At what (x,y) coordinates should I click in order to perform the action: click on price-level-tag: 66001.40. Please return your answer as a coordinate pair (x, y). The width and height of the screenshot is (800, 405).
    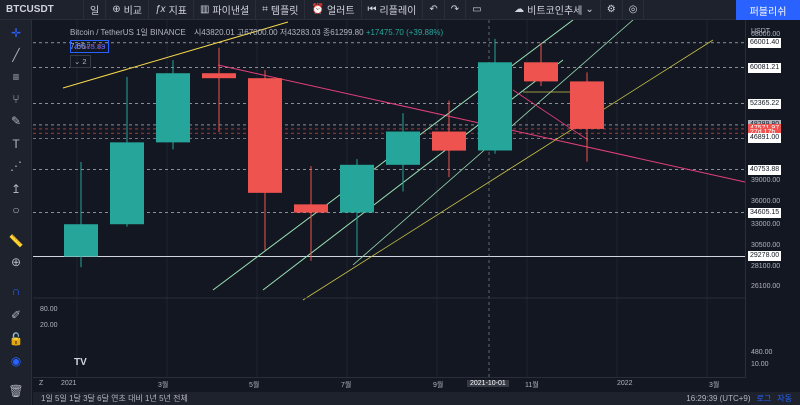
    Looking at the image, I should click on (765, 42).